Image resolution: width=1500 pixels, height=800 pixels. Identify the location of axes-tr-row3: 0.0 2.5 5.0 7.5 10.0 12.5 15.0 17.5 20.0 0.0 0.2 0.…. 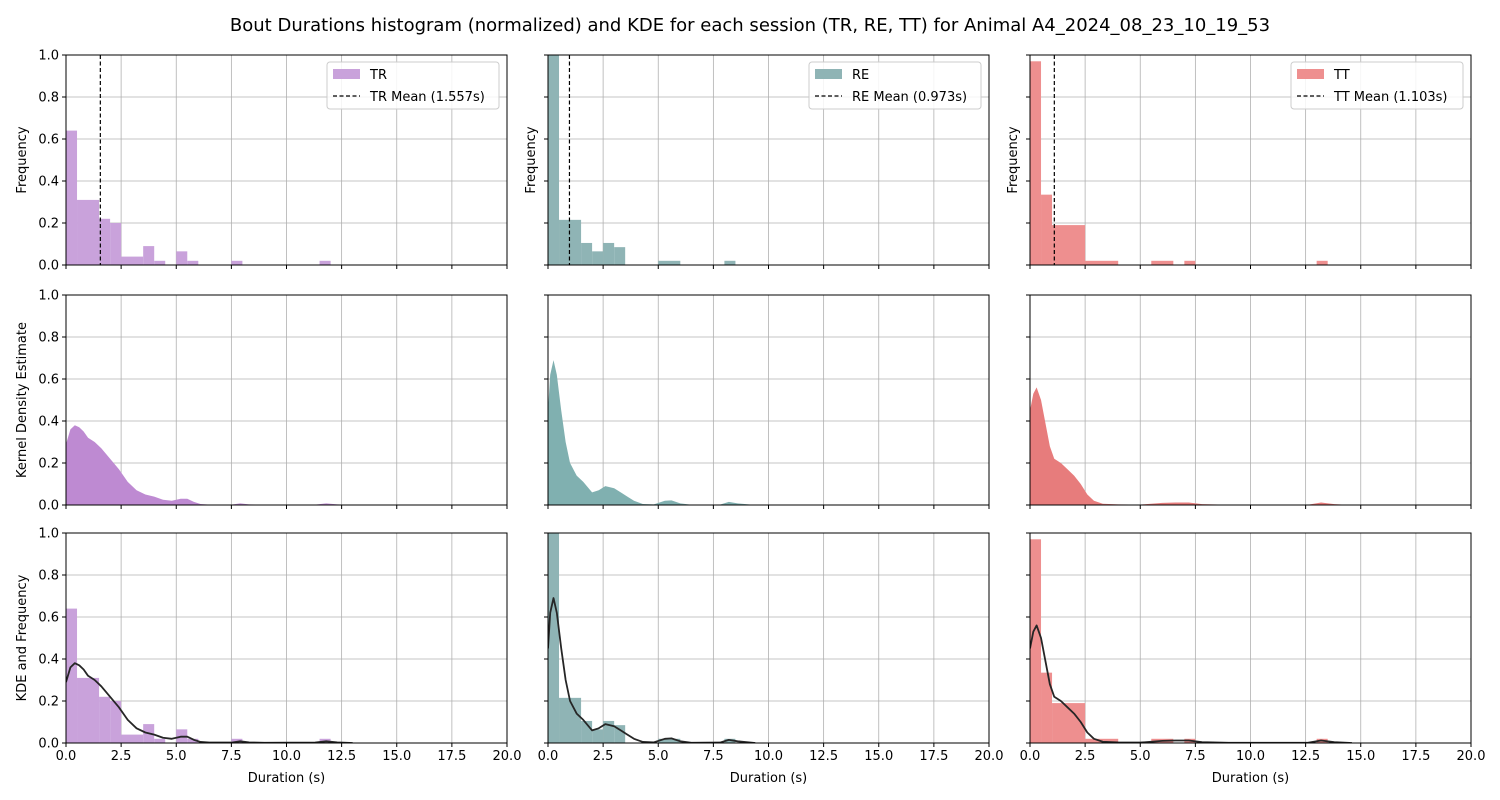
(268, 657).